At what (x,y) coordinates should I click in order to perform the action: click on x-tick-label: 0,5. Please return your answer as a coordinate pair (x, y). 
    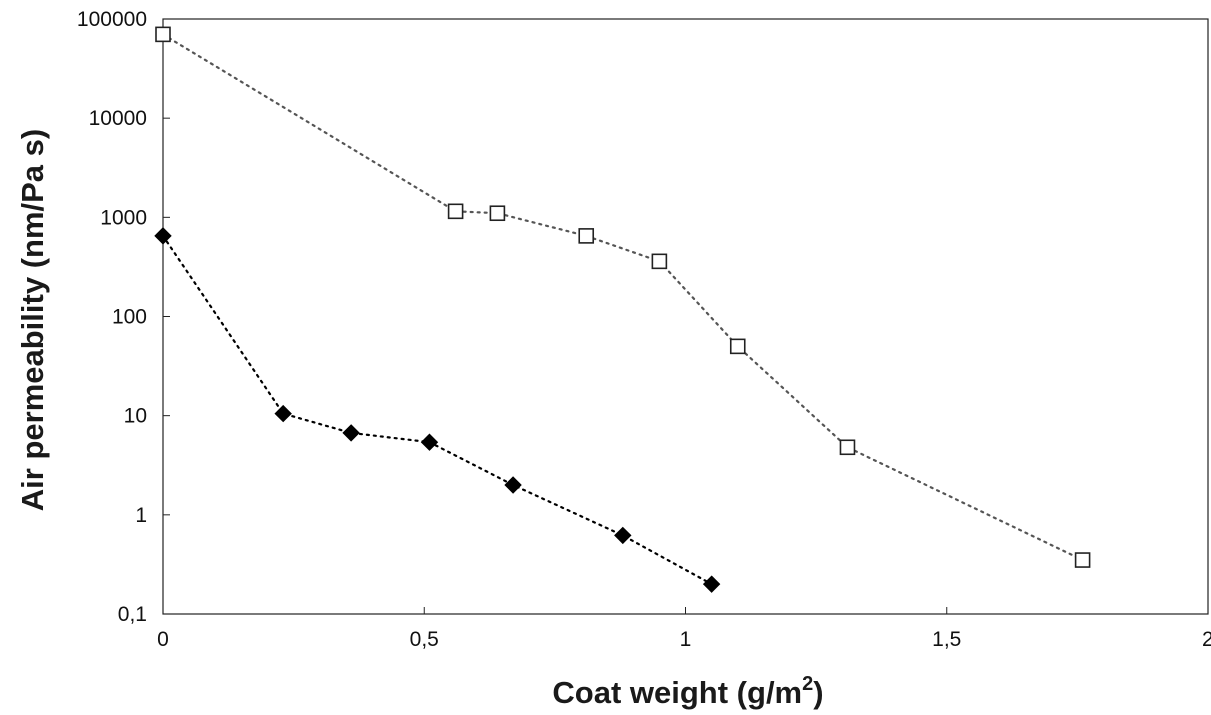
    Looking at the image, I should click on (424, 639).